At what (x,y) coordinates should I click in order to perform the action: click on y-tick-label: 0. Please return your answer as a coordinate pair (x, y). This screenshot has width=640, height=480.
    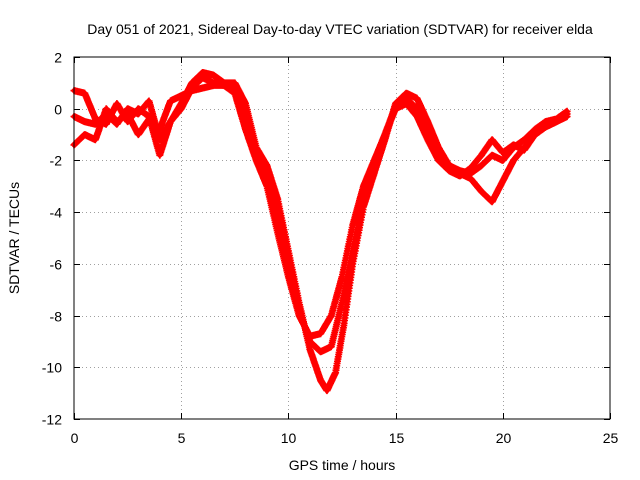
    Looking at the image, I should click on (58, 110).